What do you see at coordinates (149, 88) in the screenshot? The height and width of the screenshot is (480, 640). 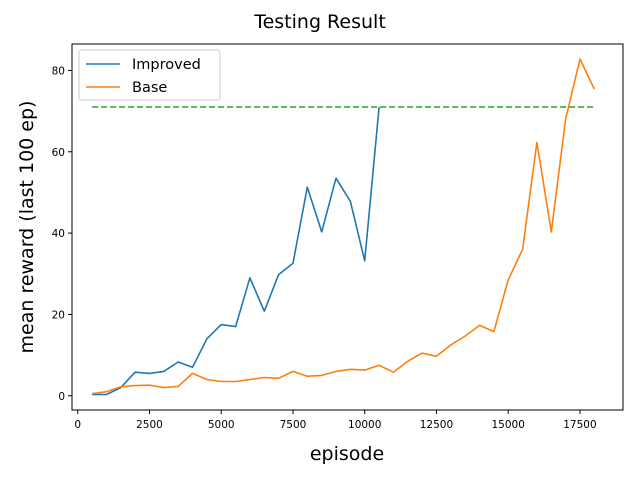 I see `legend-label-base: Base` at bounding box center [149, 88].